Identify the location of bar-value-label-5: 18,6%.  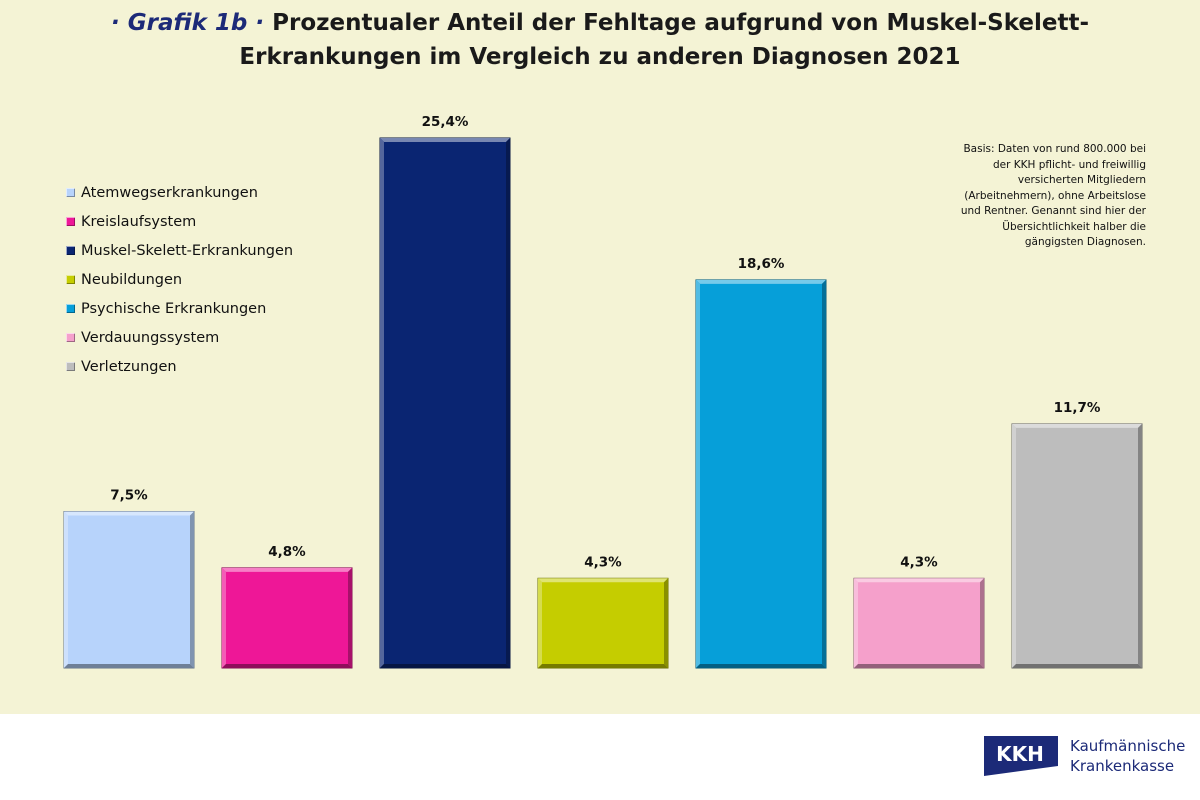
(761, 264).